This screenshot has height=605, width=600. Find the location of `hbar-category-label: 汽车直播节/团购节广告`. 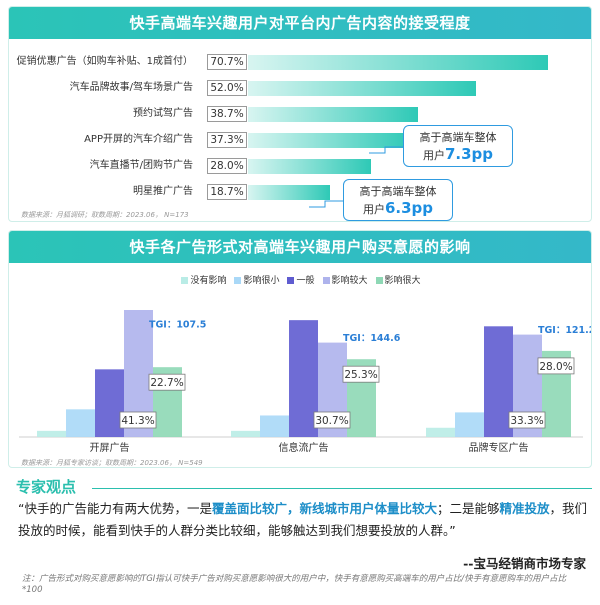

hbar-category-label: 汽车直播节/团购节广告 is located at coordinates (141, 165).